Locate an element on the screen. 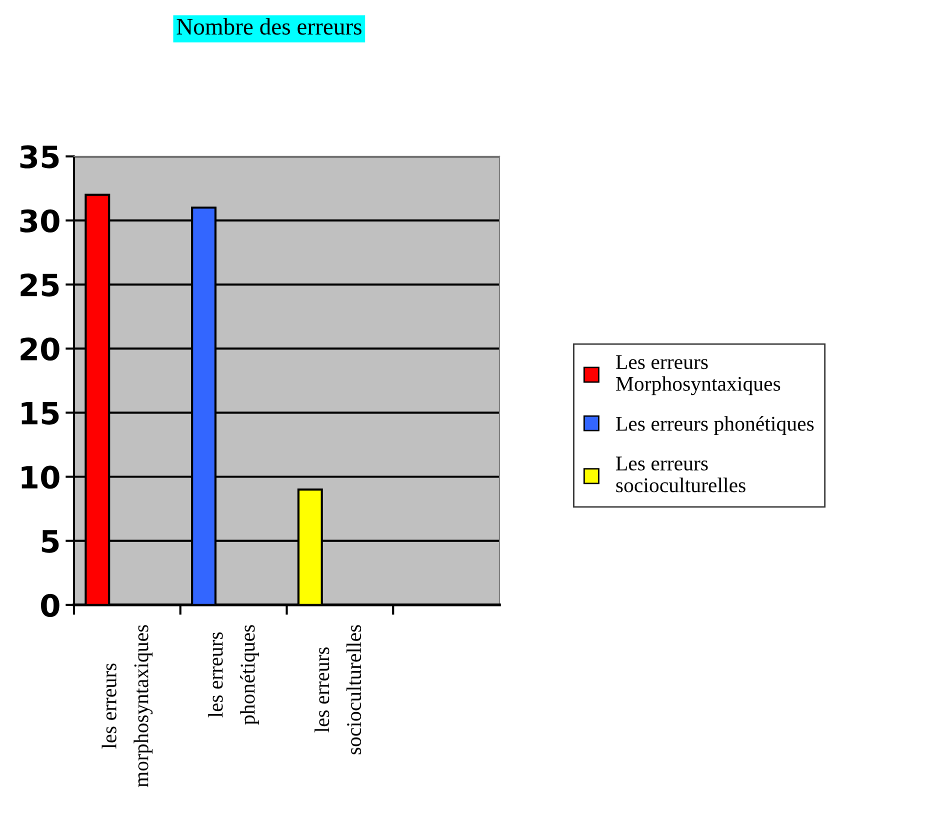 This screenshot has width=925, height=823. y-tick-label: 20 is located at coordinates (40, 349).